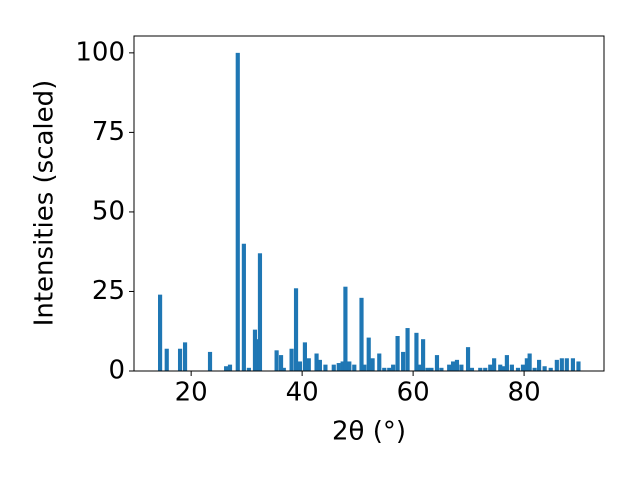 Image resolution: width=640 pixels, height=480 pixels. What do you see at coordinates (413, 393) in the screenshot?
I see `x-tick-label: 60` at bounding box center [413, 393].